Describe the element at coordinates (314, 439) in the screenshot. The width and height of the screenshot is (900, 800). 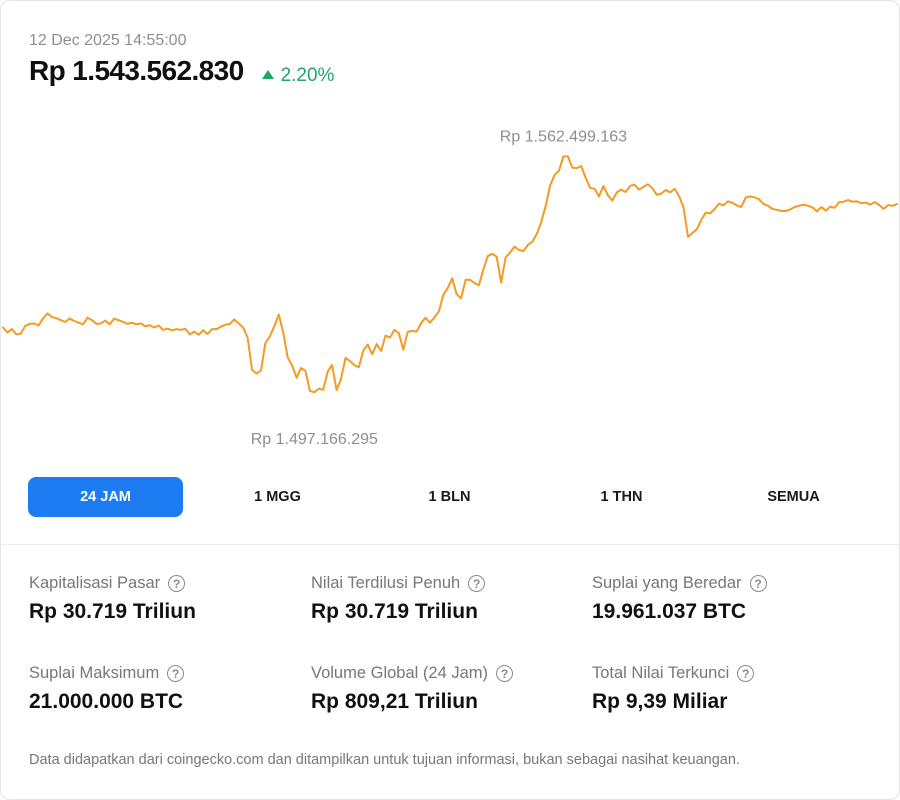
I see `min-price-label: Rp 1.497.166.295` at that location.